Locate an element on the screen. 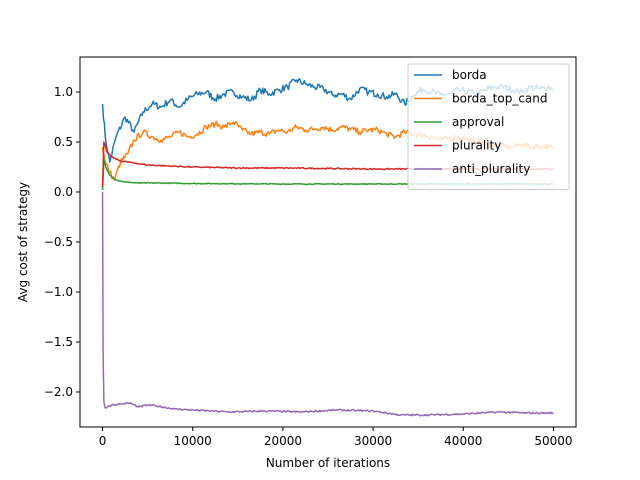 The width and height of the screenshot is (640, 480). x-tick-label: 10000 is located at coordinates (193, 441).